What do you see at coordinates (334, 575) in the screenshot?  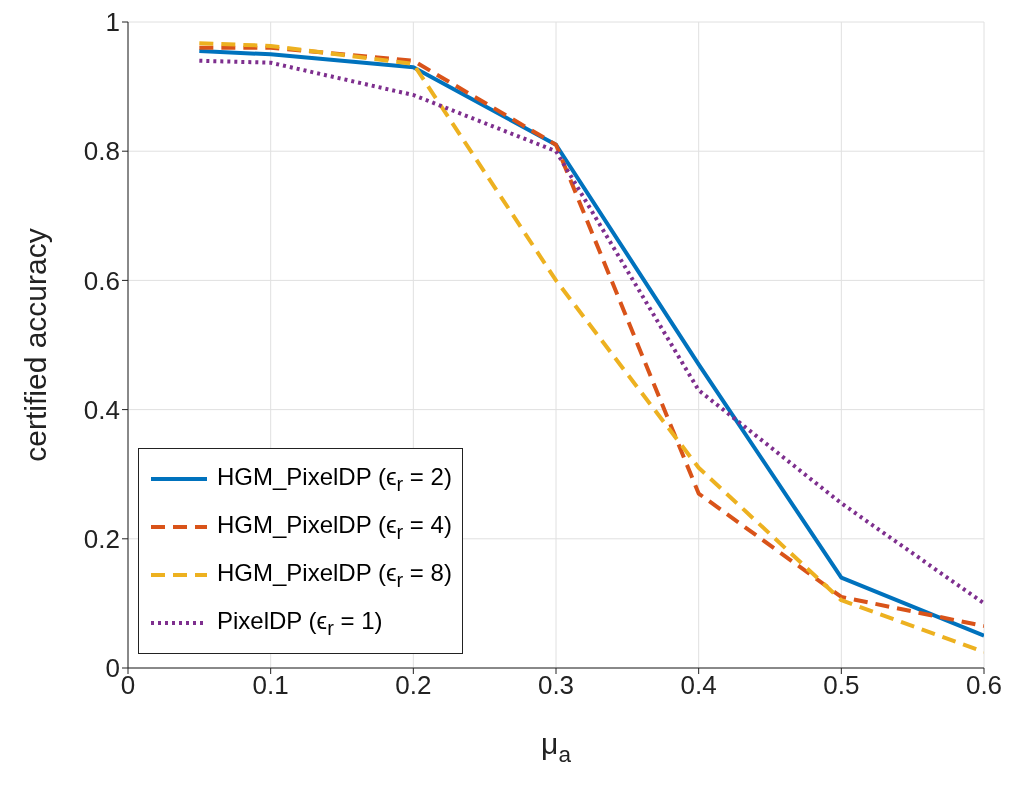 I see `legend-label: HGM_PixelDP (ϵ$_{r}$ = 8)` at bounding box center [334, 575].